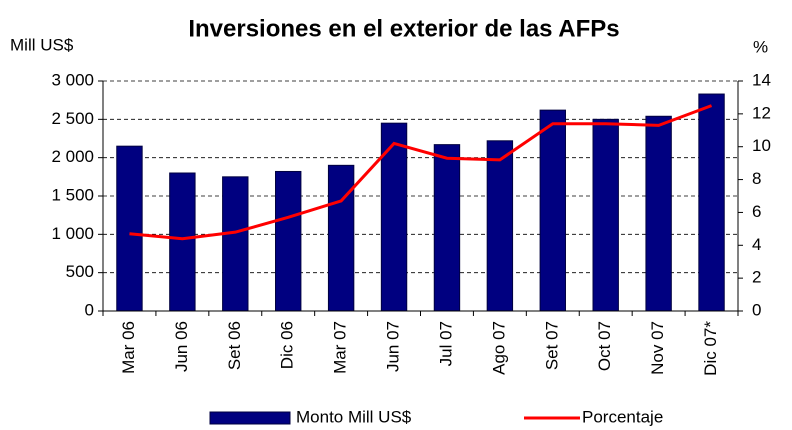 The height and width of the screenshot is (430, 792). I want to click on x-tick-label: Dic 07*, so click(710, 348).